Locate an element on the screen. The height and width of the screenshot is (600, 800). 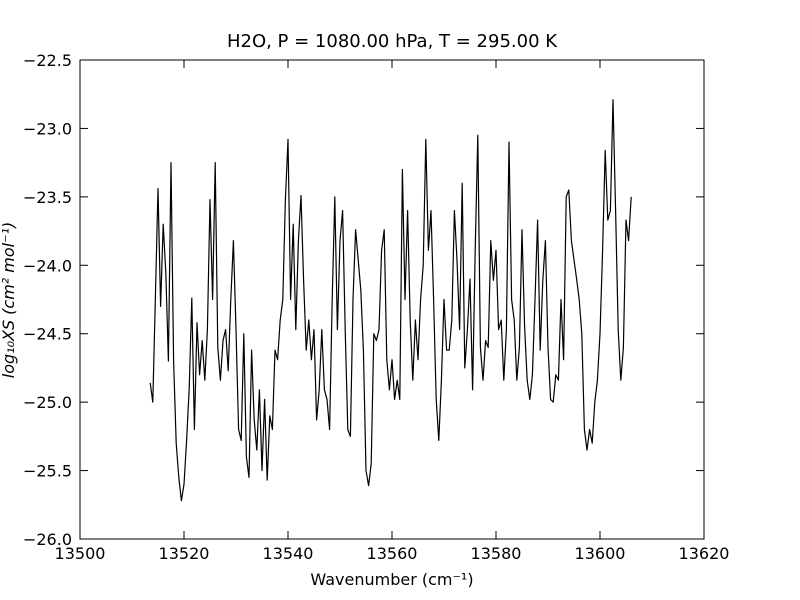
x-tick-label: 13600 is located at coordinates (600, 553).